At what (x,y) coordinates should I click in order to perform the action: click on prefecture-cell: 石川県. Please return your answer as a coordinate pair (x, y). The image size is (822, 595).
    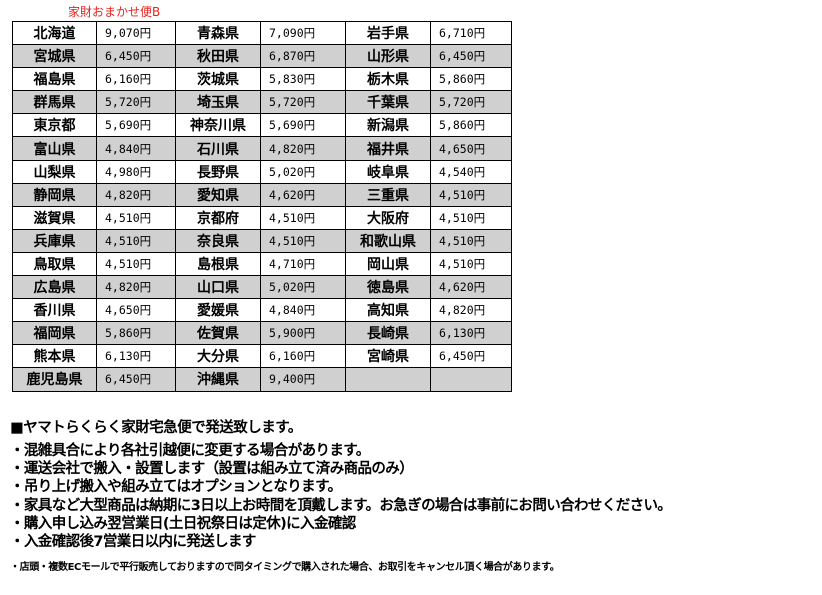
    Looking at the image, I should click on (218, 148).